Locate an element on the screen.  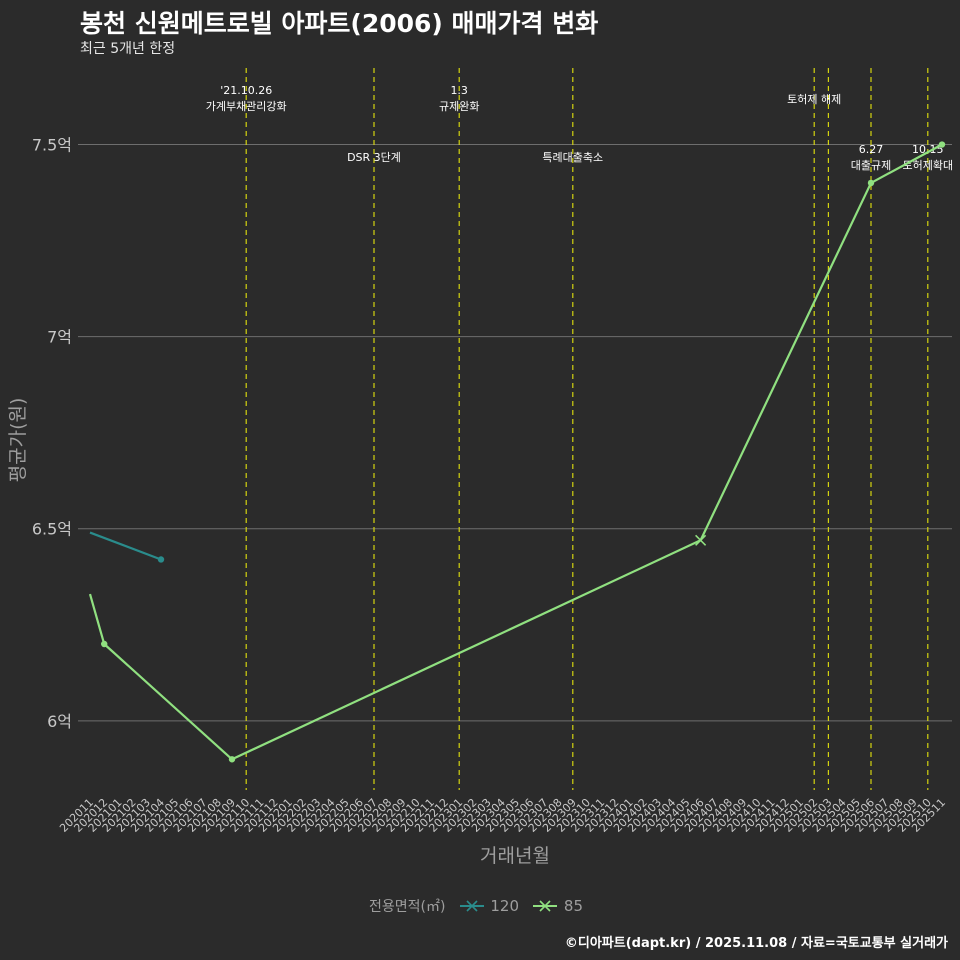
y-tick-label: 7.5억 is located at coordinates (52, 145).